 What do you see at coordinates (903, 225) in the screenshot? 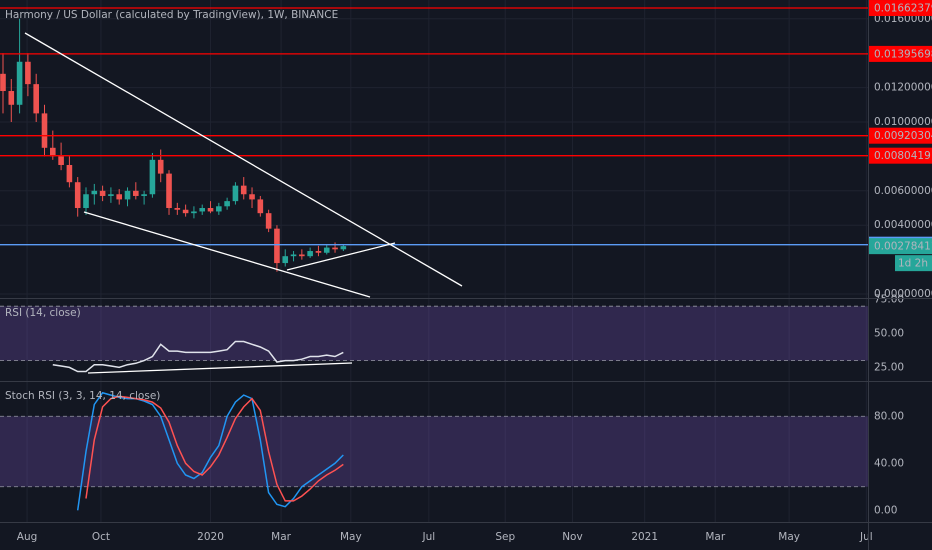
I see `y-tick-label: 0.00400000` at bounding box center [903, 225].